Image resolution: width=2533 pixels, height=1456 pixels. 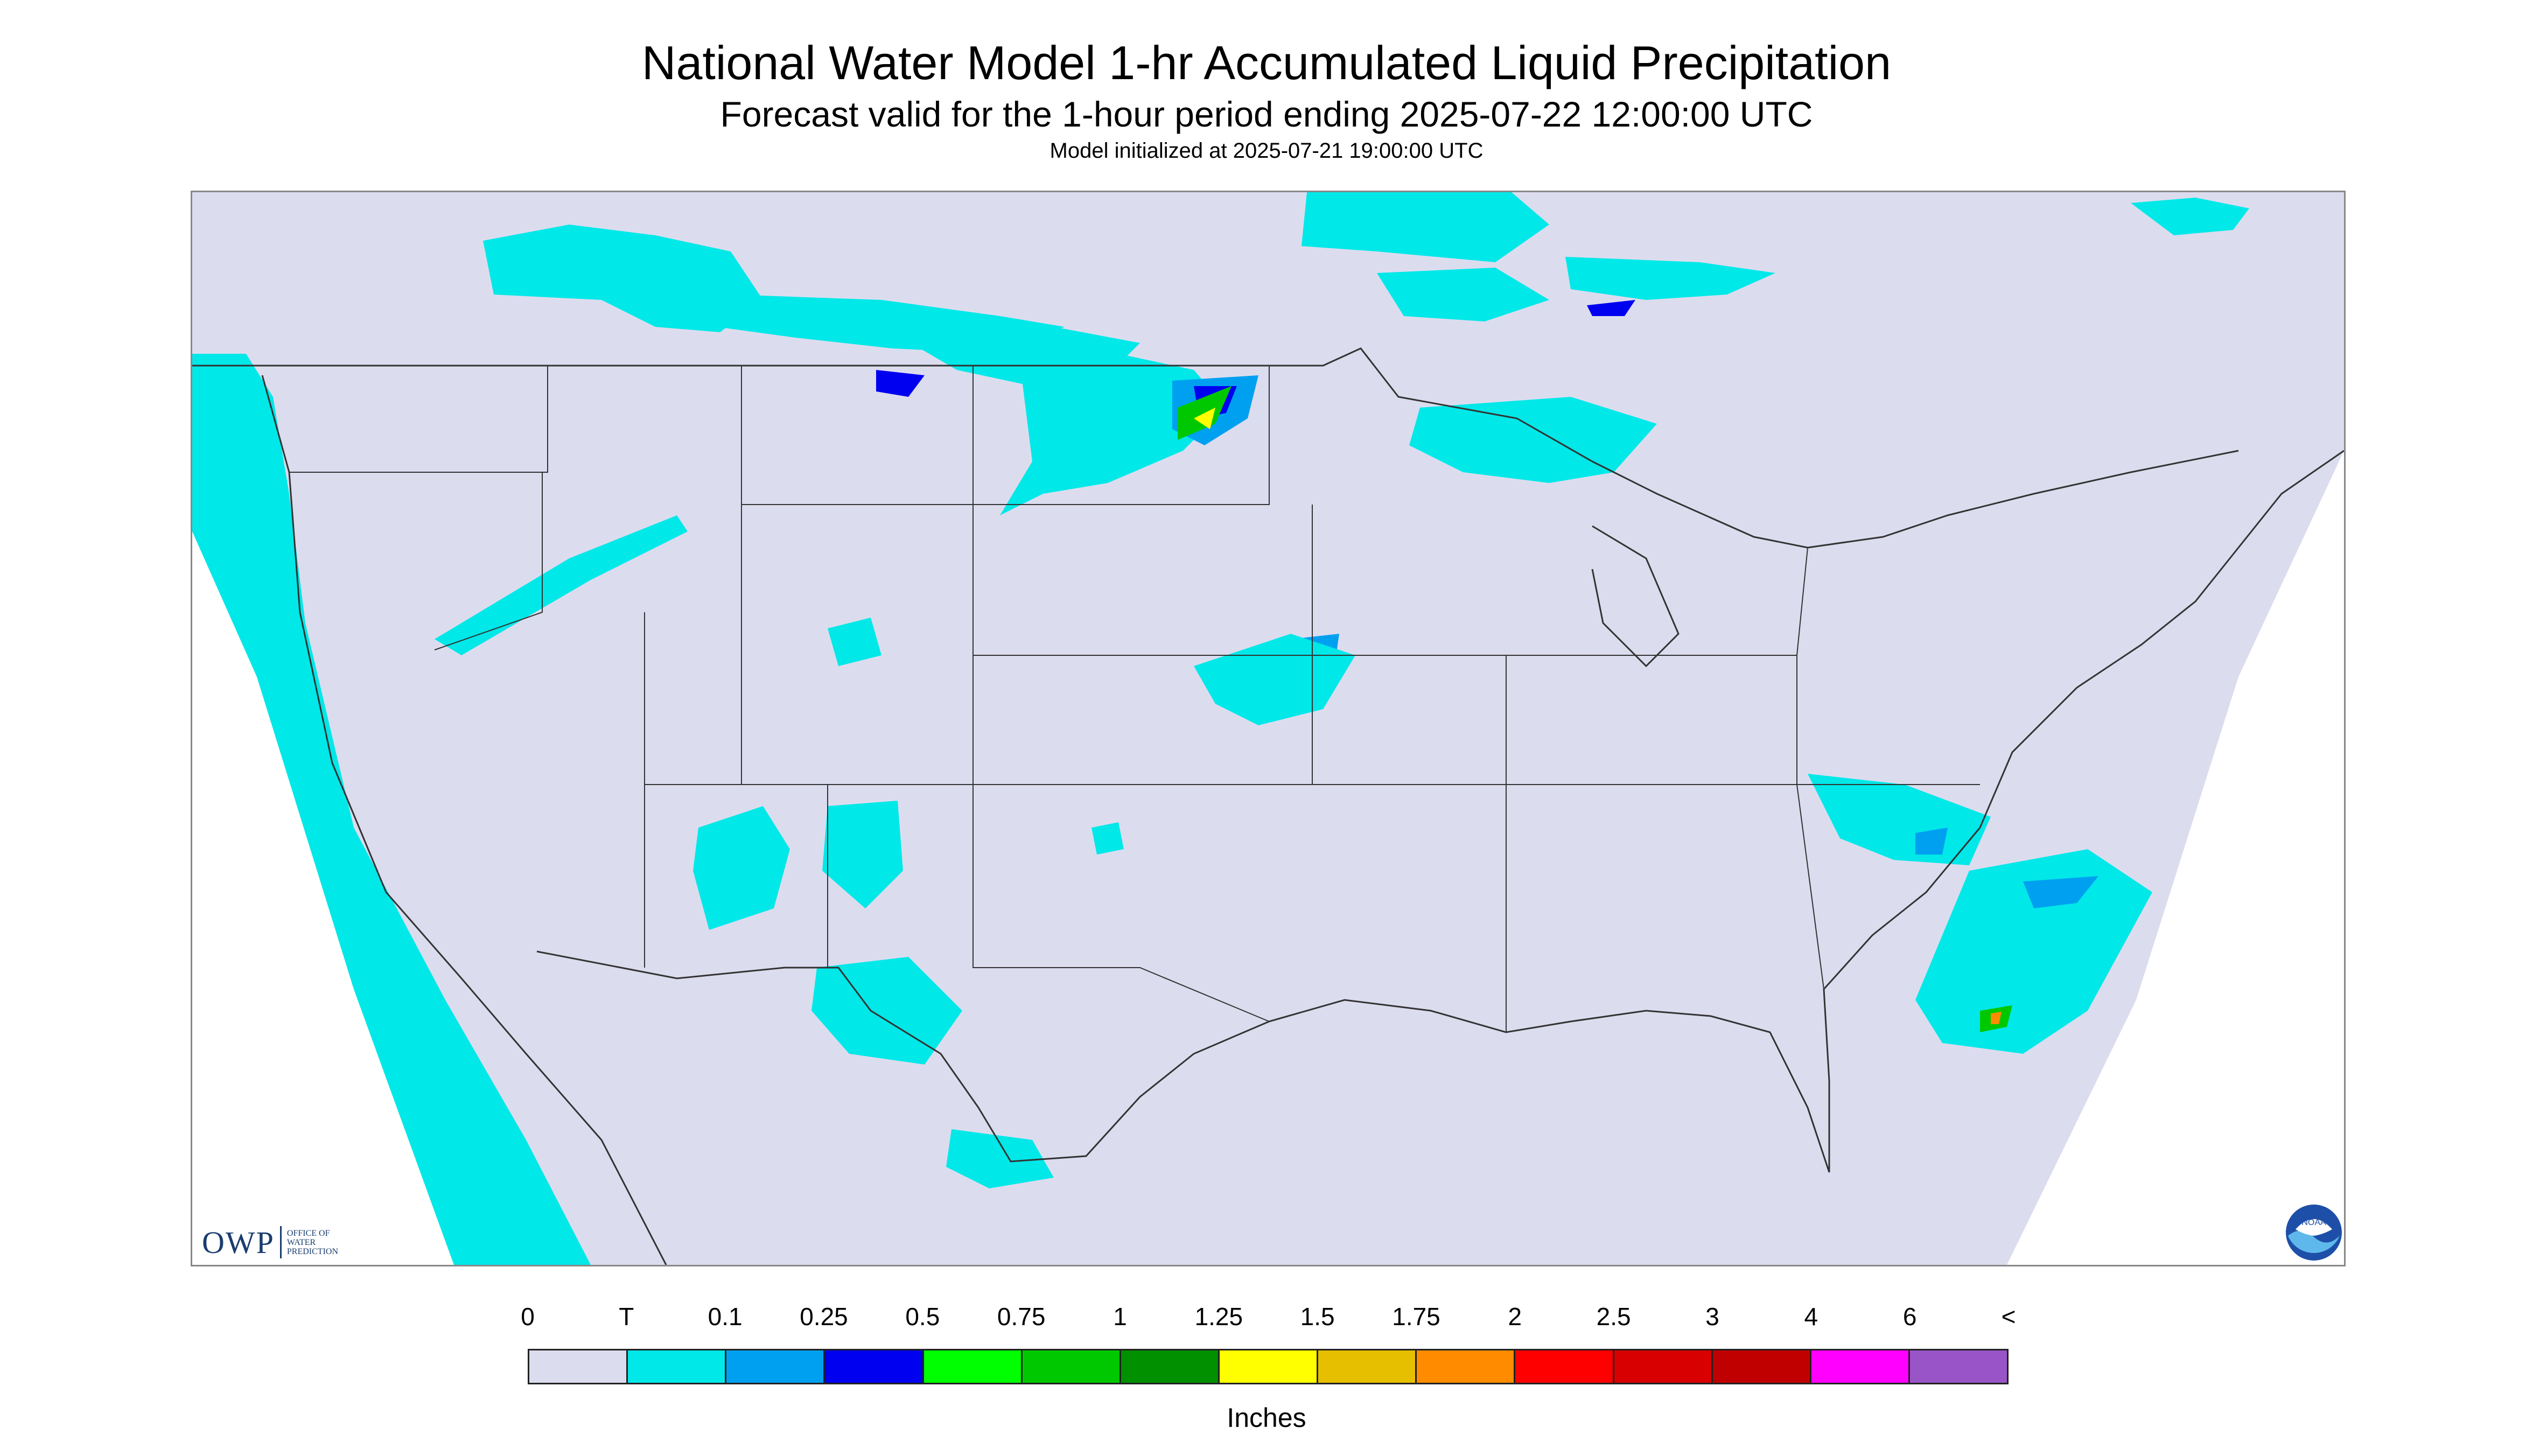 What do you see at coordinates (239, 1242) in the screenshot?
I see `owp-logo-text: OWP` at bounding box center [239, 1242].